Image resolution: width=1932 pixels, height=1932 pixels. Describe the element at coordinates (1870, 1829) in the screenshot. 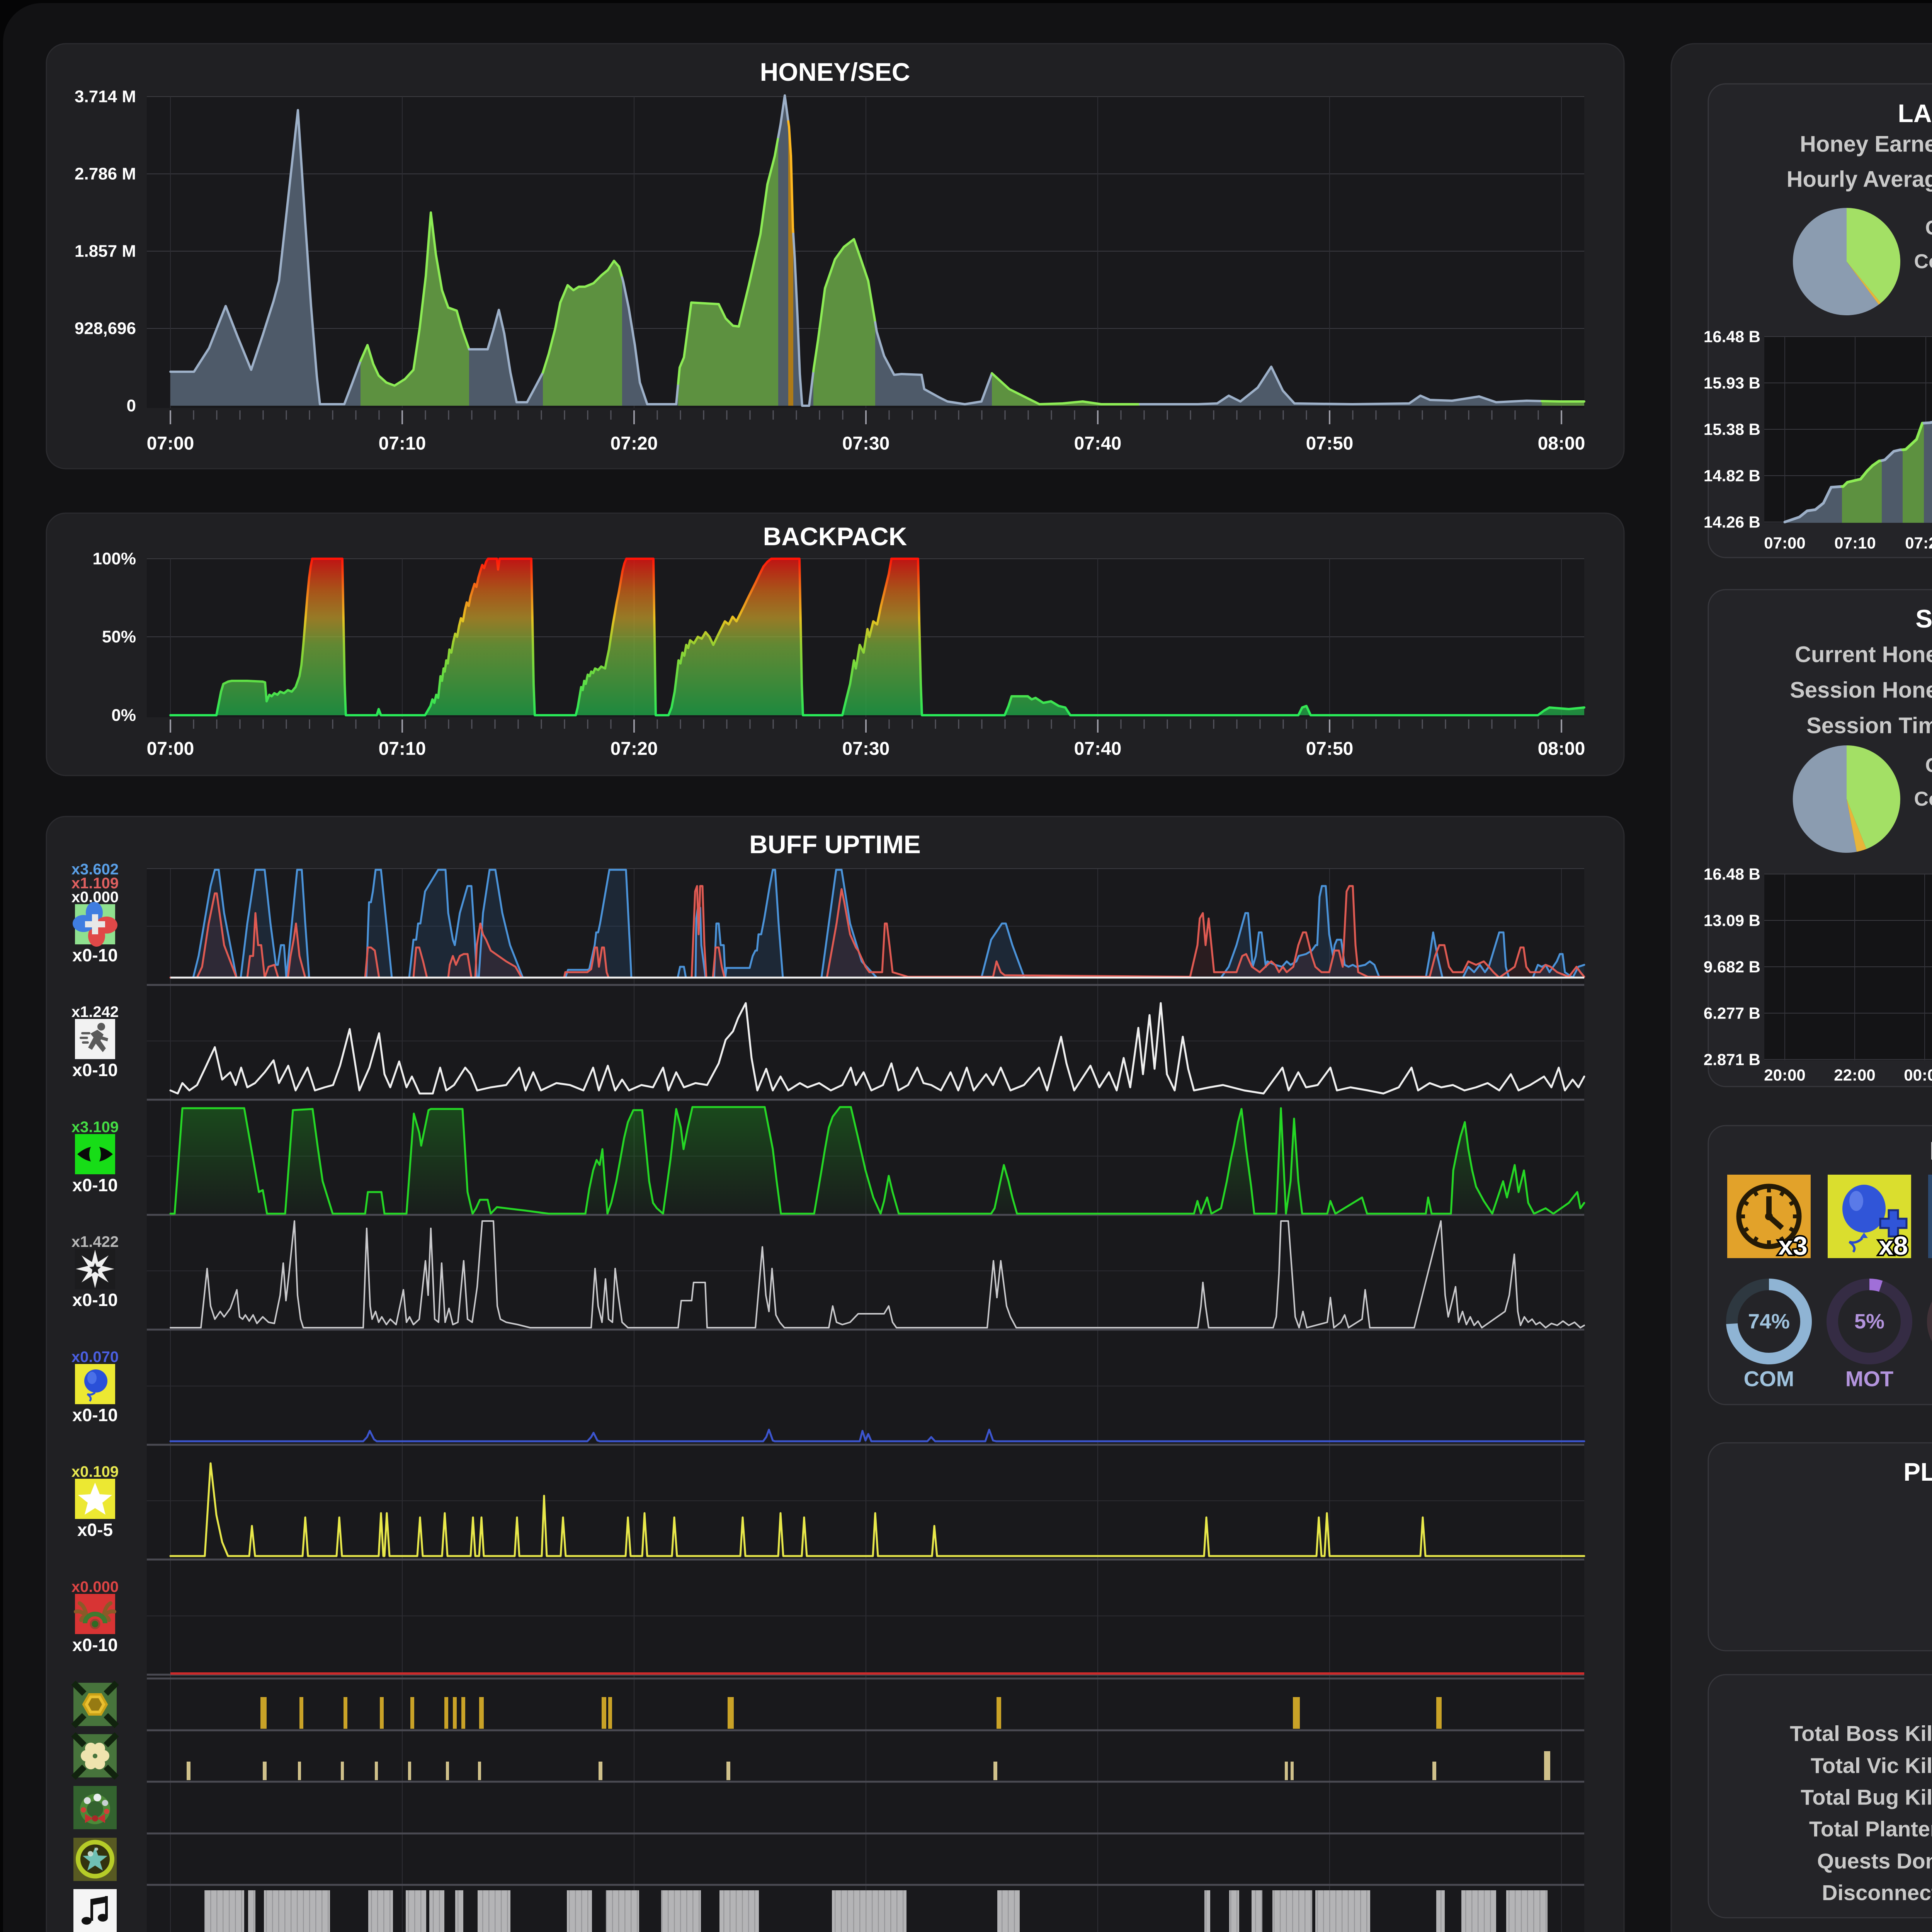

I see `svg-text: Total Planters` at that location.